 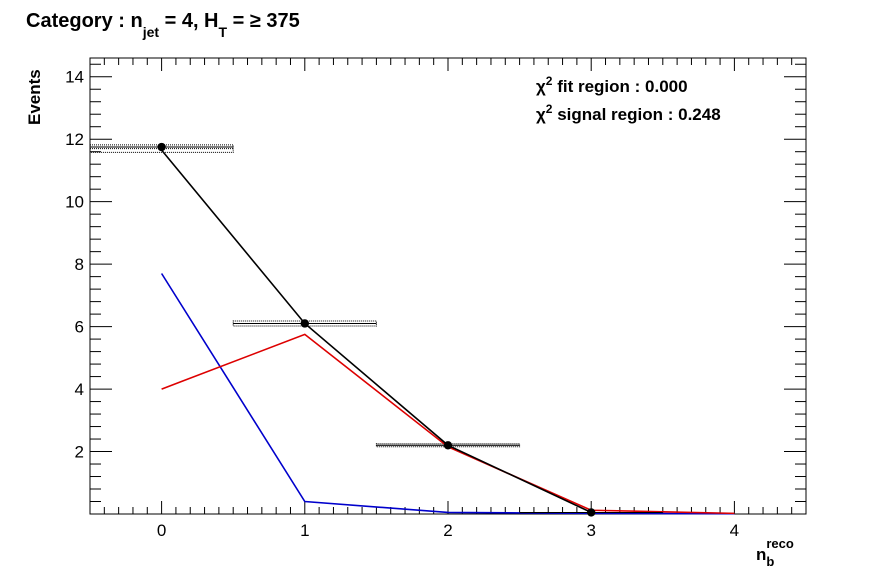 I want to click on y-tick-label: 14, so click(x=74, y=77).